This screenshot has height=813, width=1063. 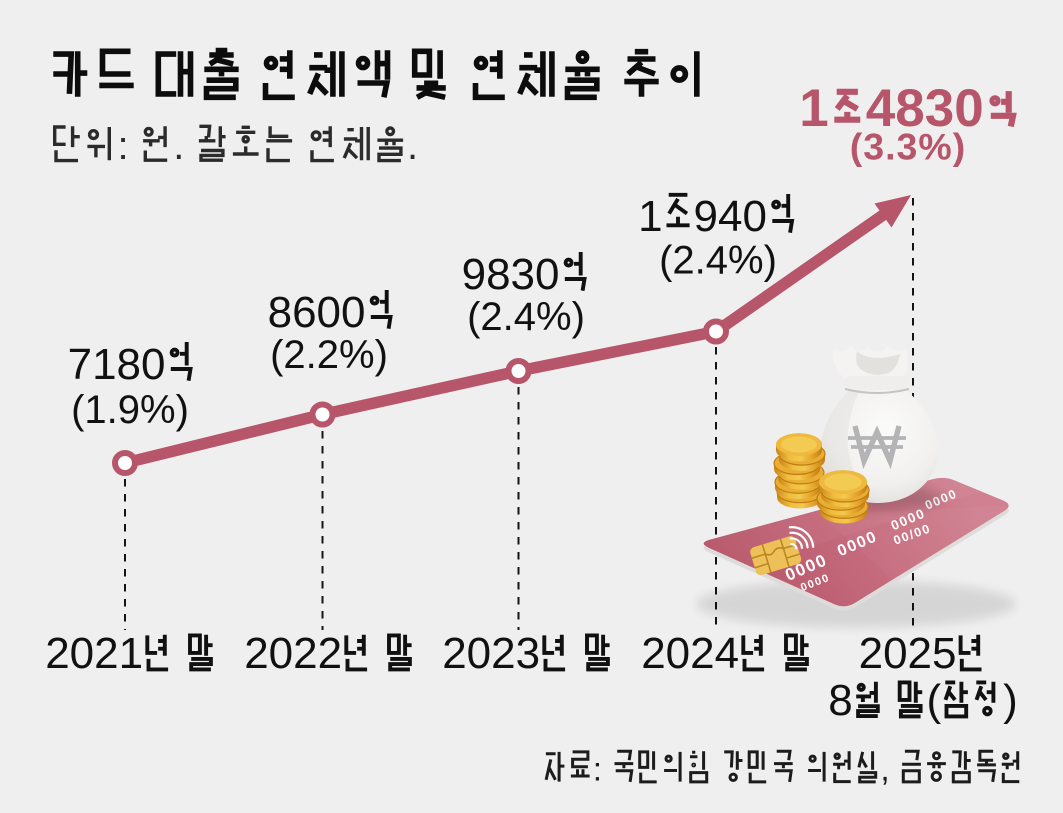 What do you see at coordinates (94, 653) in the screenshot?
I see `svg-text: 2021` at bounding box center [94, 653].